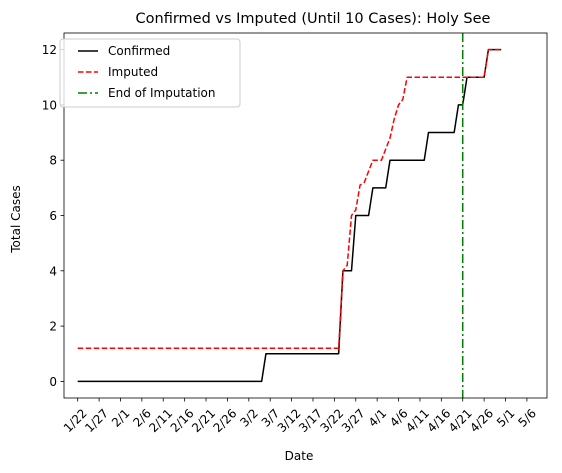 This screenshot has width=562, height=473. I want to click on x-tick-label: 3/27, so click(353, 420).